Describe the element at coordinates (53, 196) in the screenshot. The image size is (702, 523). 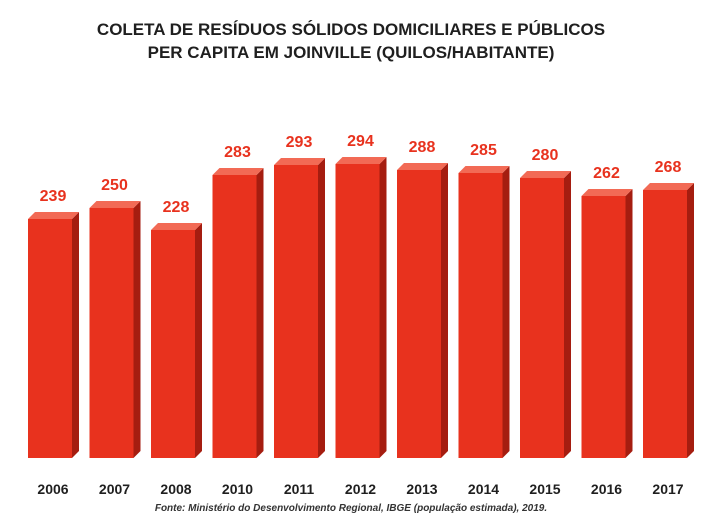
I see `value-label: 239` at that location.